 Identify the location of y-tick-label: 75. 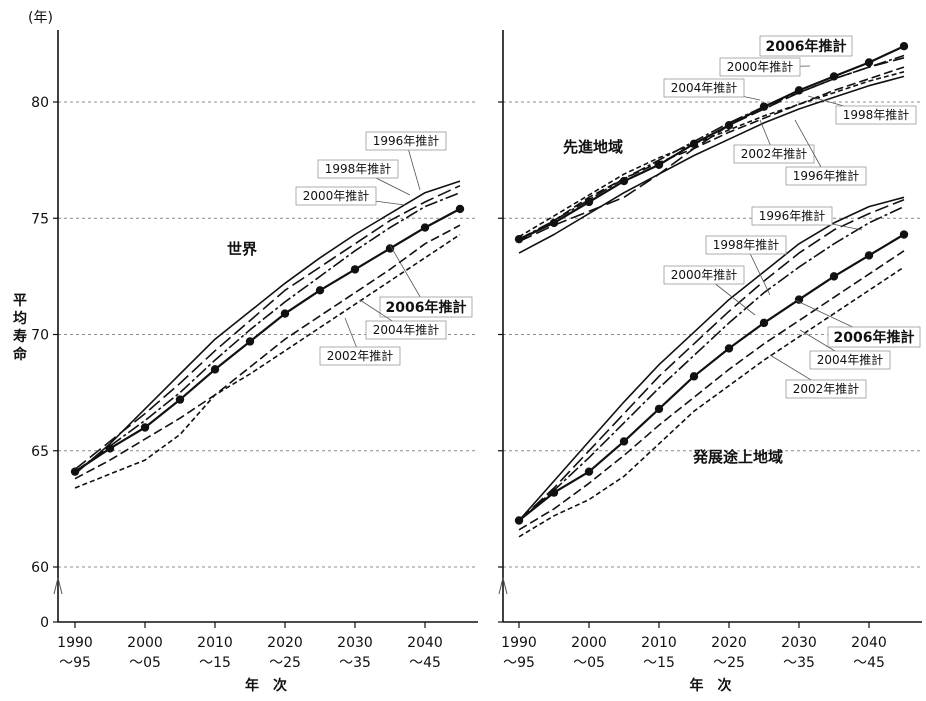
(40, 219).